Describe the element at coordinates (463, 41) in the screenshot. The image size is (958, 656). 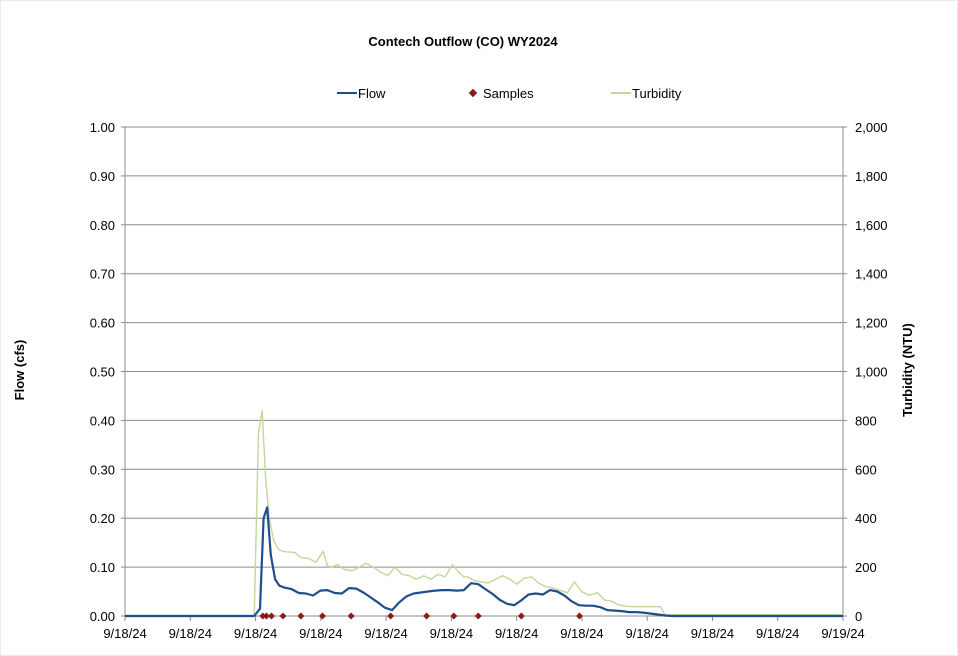
I see `chart-title: Contech Outflow (CO) WY2024` at that location.